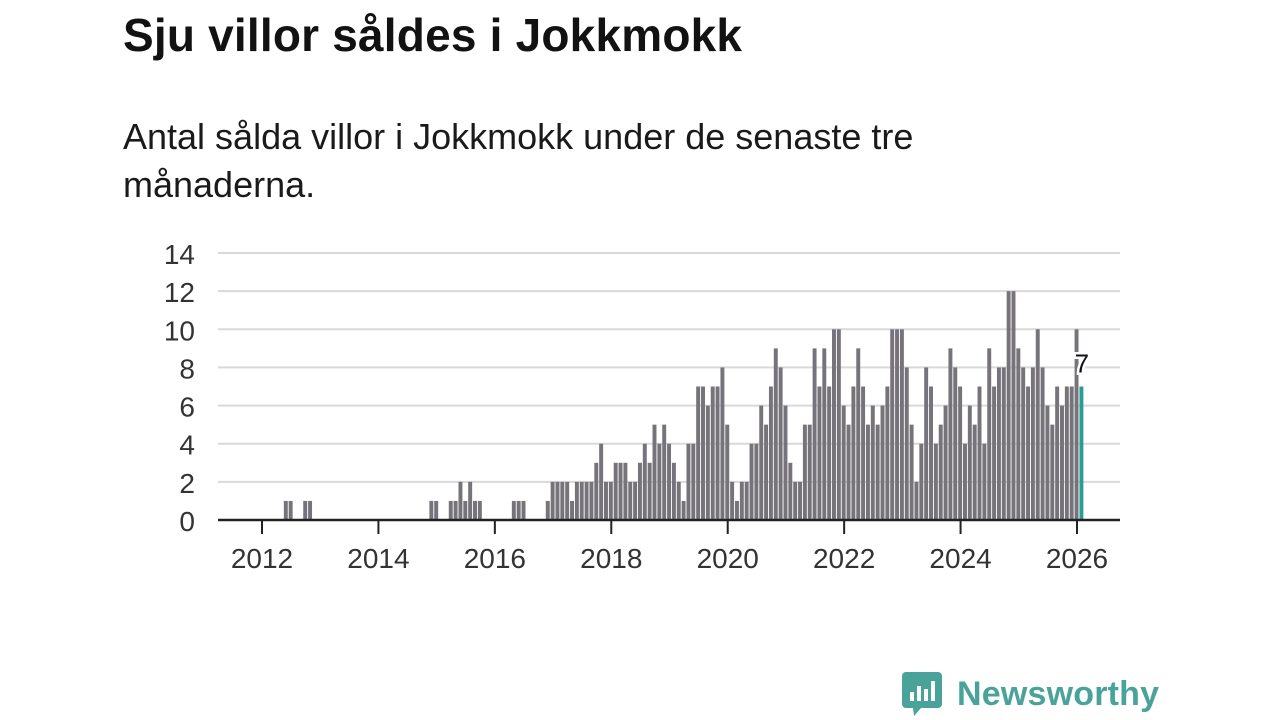 The image size is (1280, 720). I want to click on y-tick-label: 4, so click(187, 445).